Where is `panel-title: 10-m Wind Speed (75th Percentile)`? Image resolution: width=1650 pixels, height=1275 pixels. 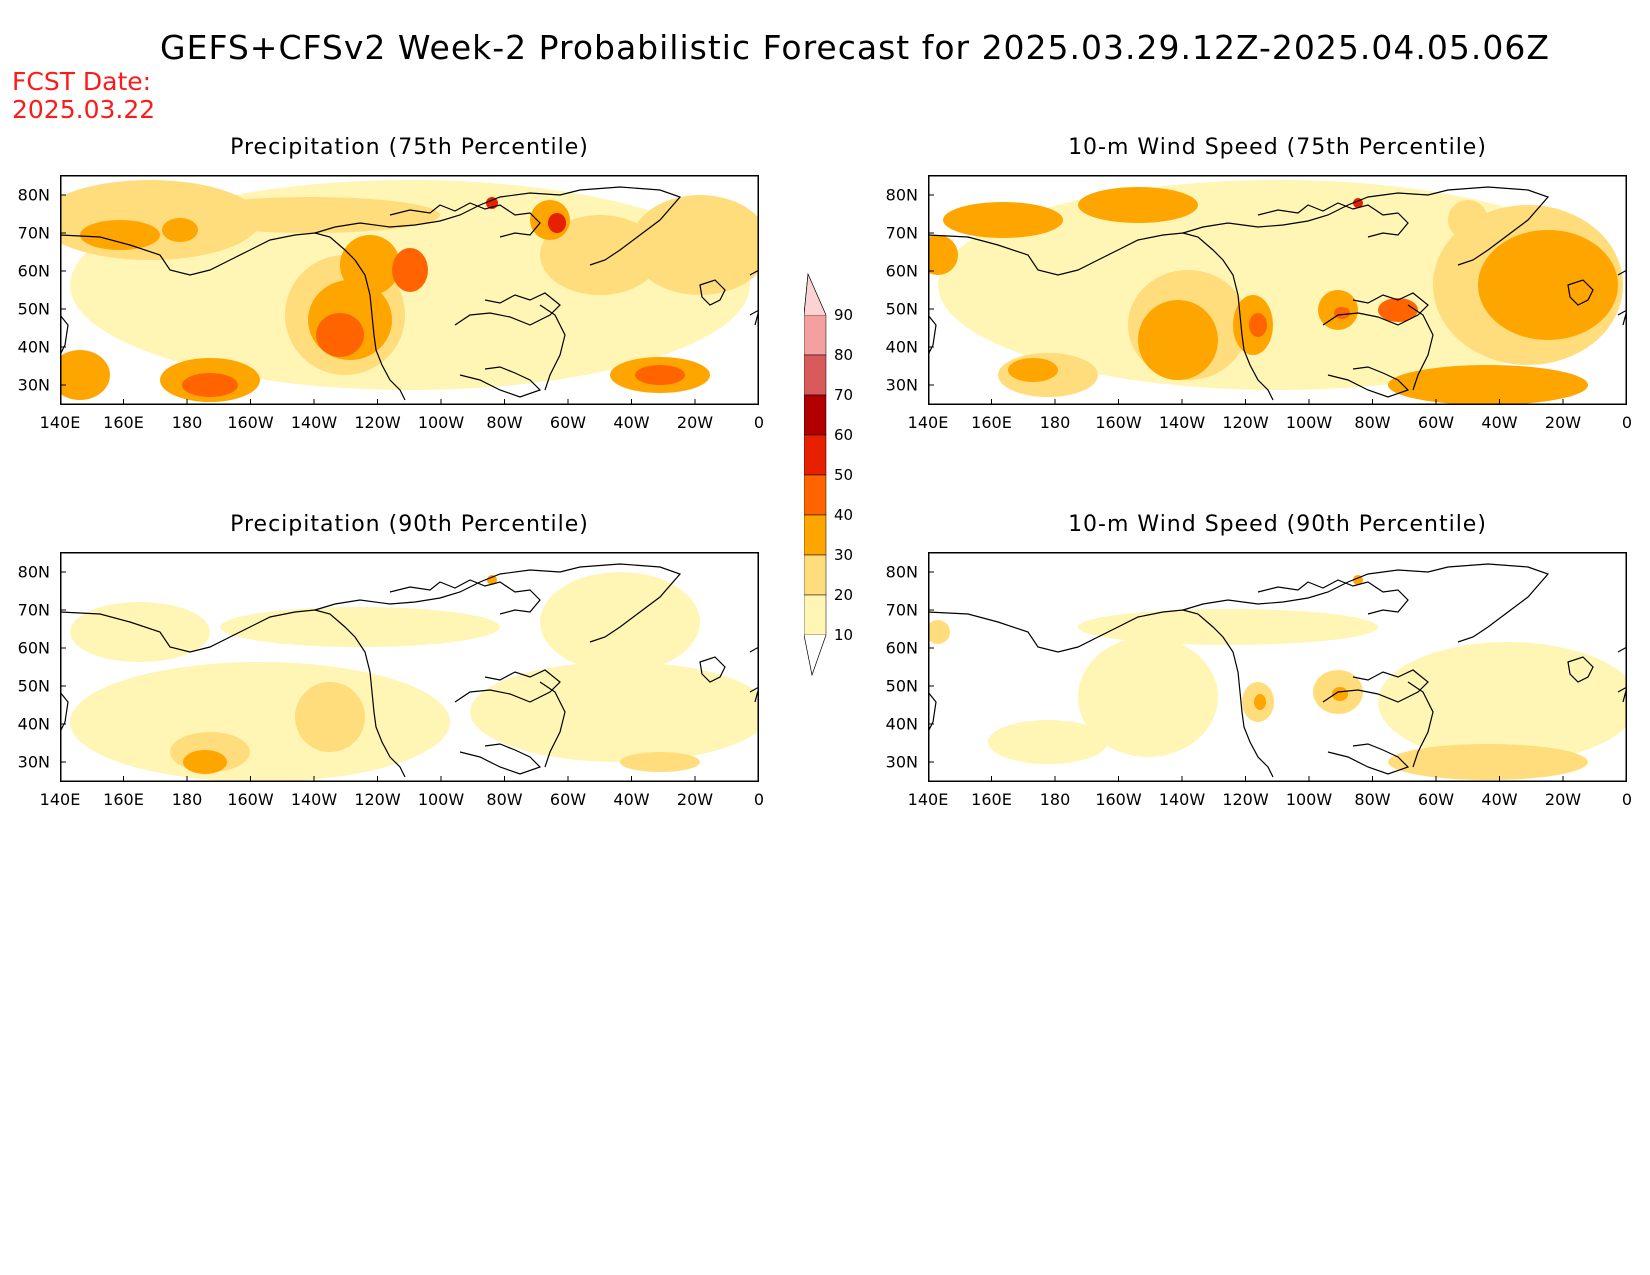 panel-title: 10-m Wind Speed (75th Percentile) is located at coordinates (1277, 147).